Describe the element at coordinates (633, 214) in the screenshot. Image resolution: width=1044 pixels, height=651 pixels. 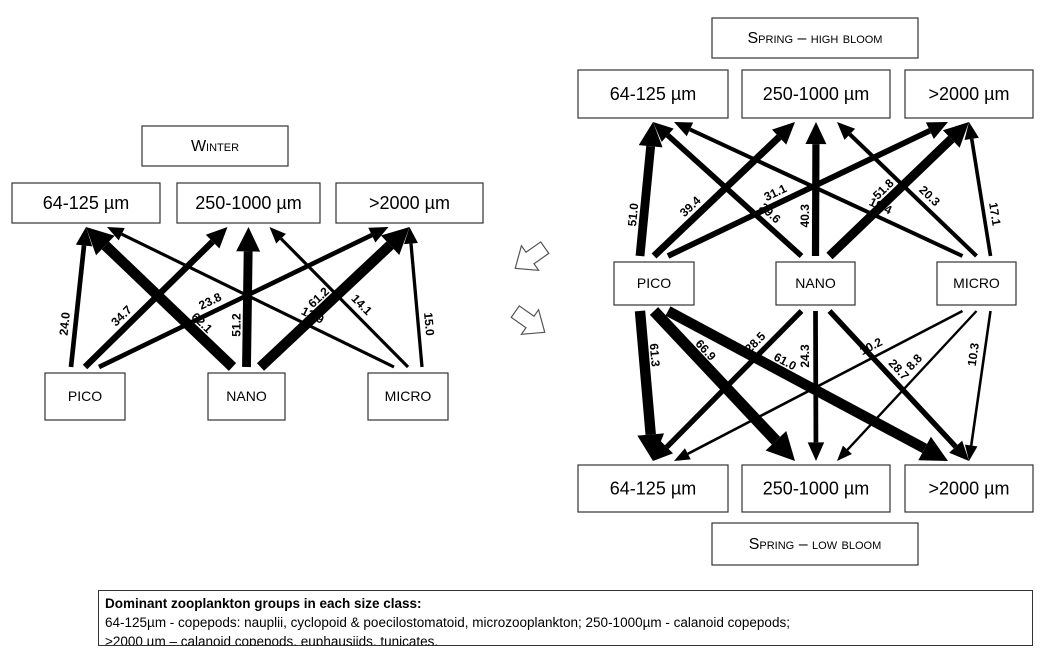
I see `flow-label: 51.0` at that location.